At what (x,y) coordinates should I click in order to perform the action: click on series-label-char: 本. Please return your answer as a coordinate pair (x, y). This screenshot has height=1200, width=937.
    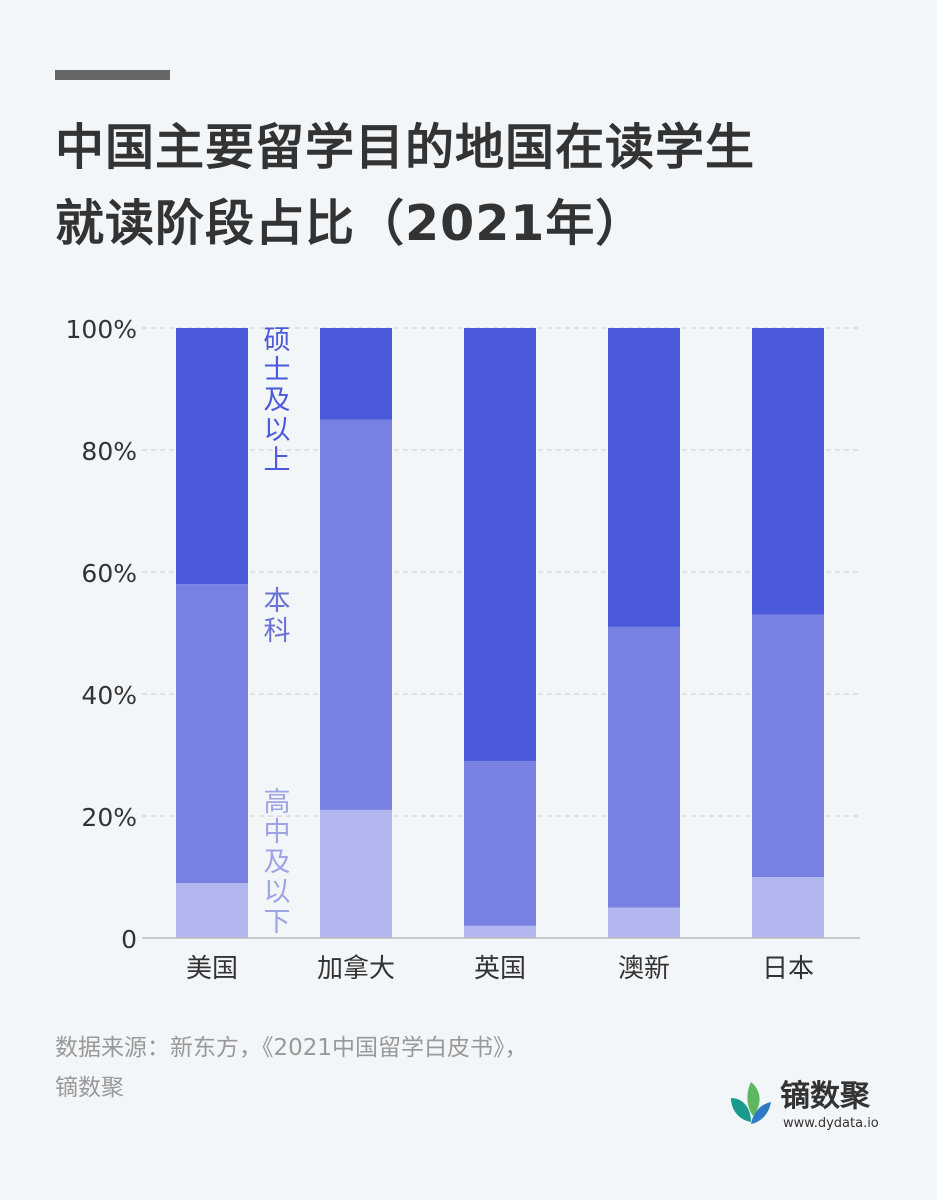
    Looking at the image, I should click on (277, 601).